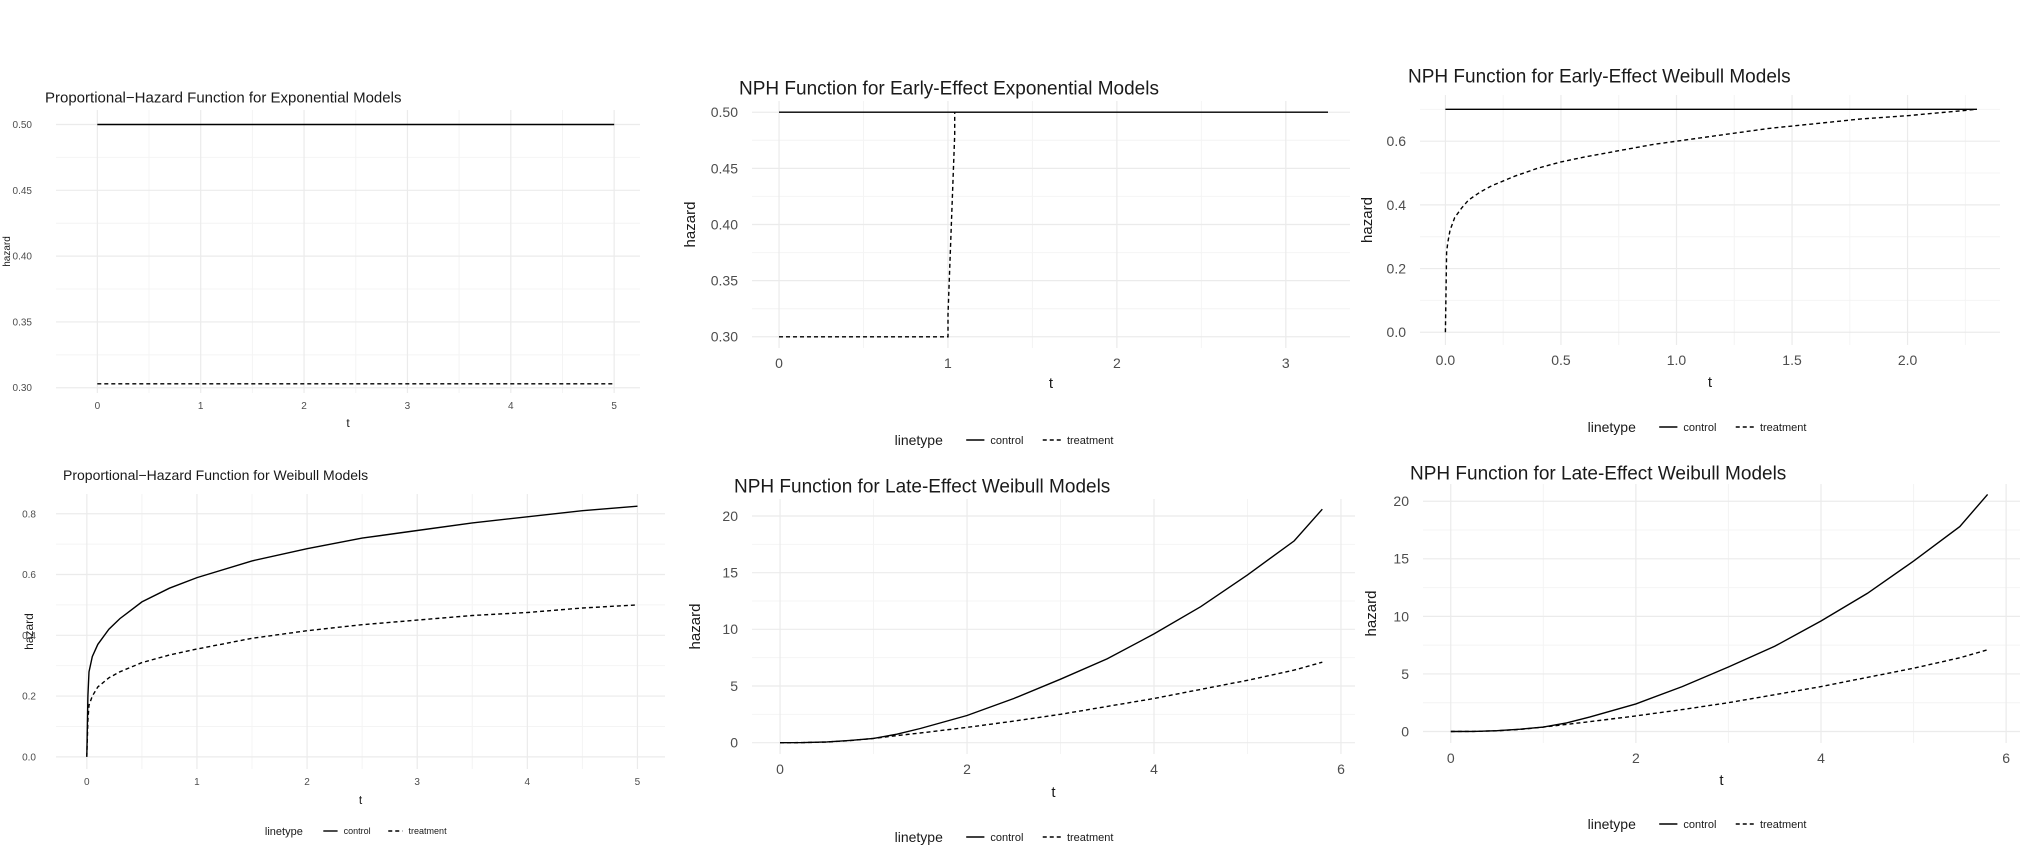 Image resolution: width=2034 pixels, height=852 pixels. Describe the element at coordinates (1401, 616) in the screenshot. I see `y-tick-label: 10` at that location.